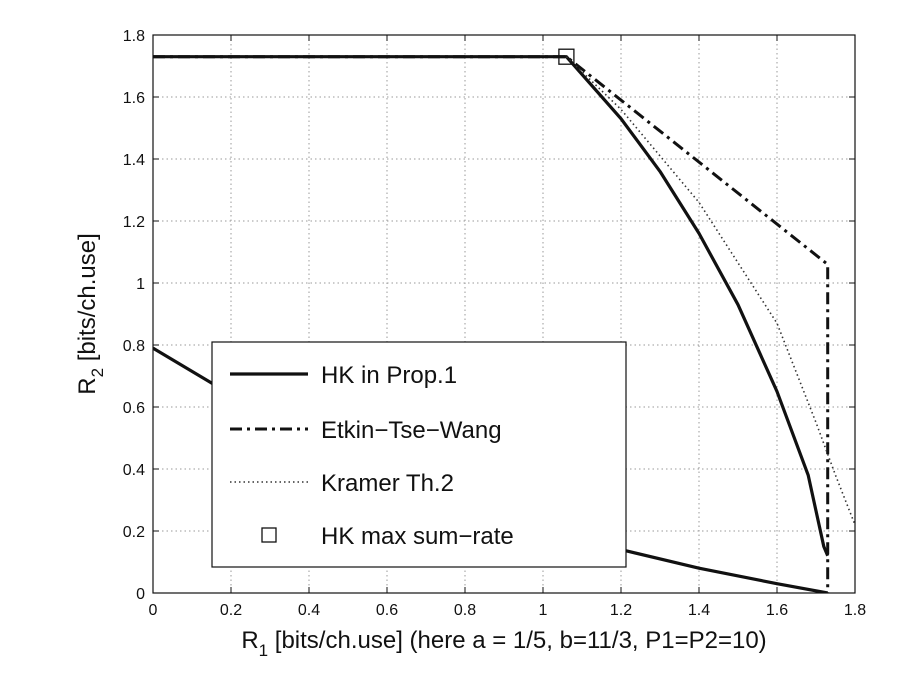 The height and width of the screenshot is (682, 908). What do you see at coordinates (140, 594) in the screenshot?
I see `y-tick-label: 0` at bounding box center [140, 594].